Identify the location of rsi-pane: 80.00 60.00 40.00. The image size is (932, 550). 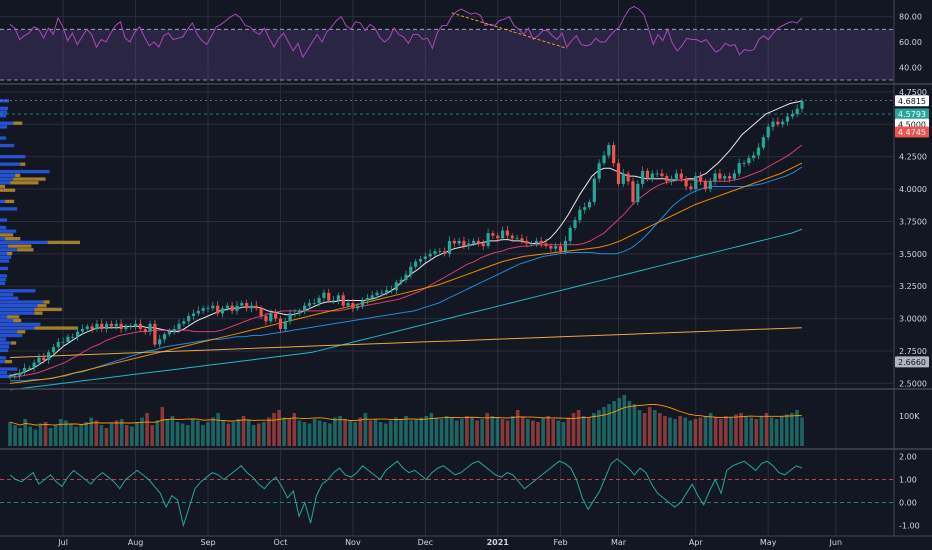
(461, 43).